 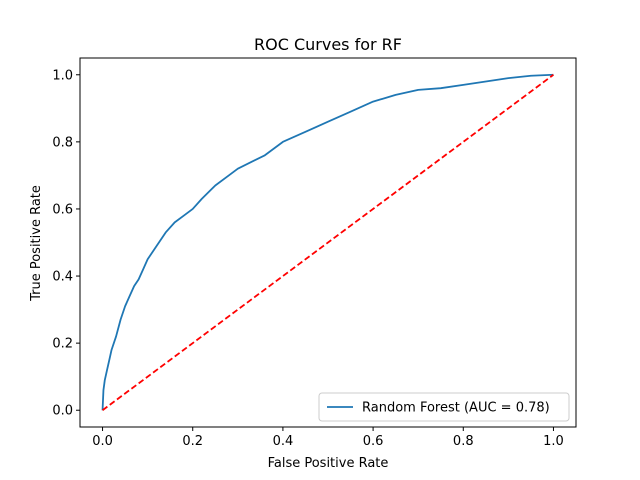 I want to click on y-tick-label: 0.4, so click(x=62, y=277).